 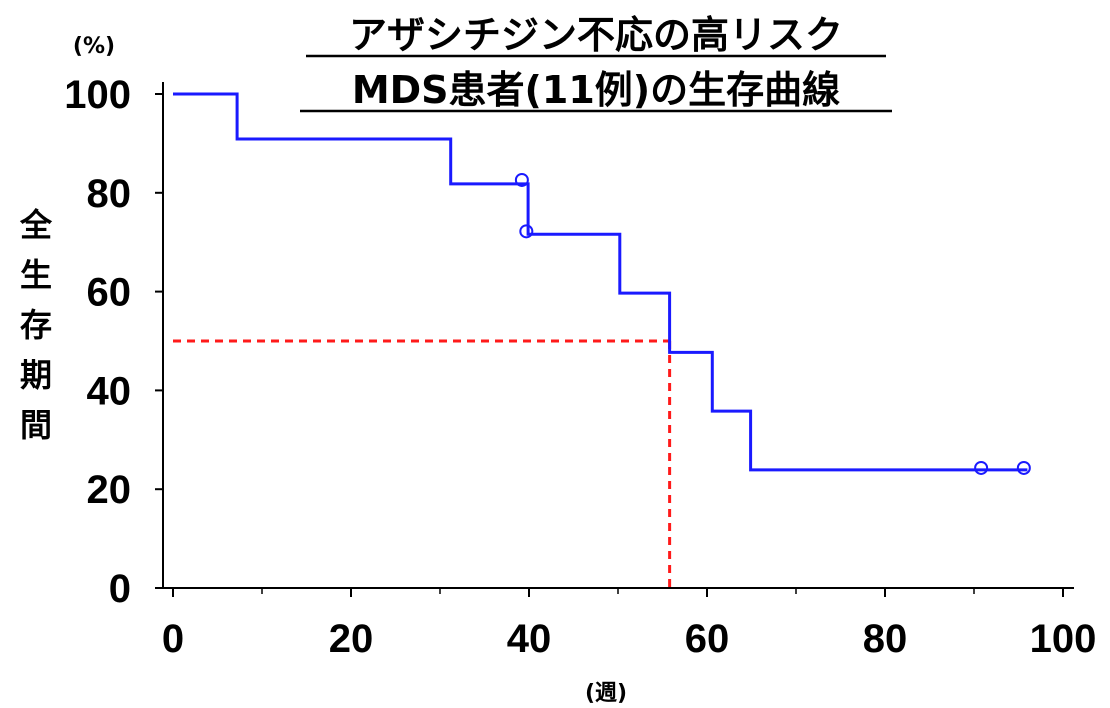 What do you see at coordinates (120, 589) in the screenshot?
I see `y-tick-label: 0` at bounding box center [120, 589].